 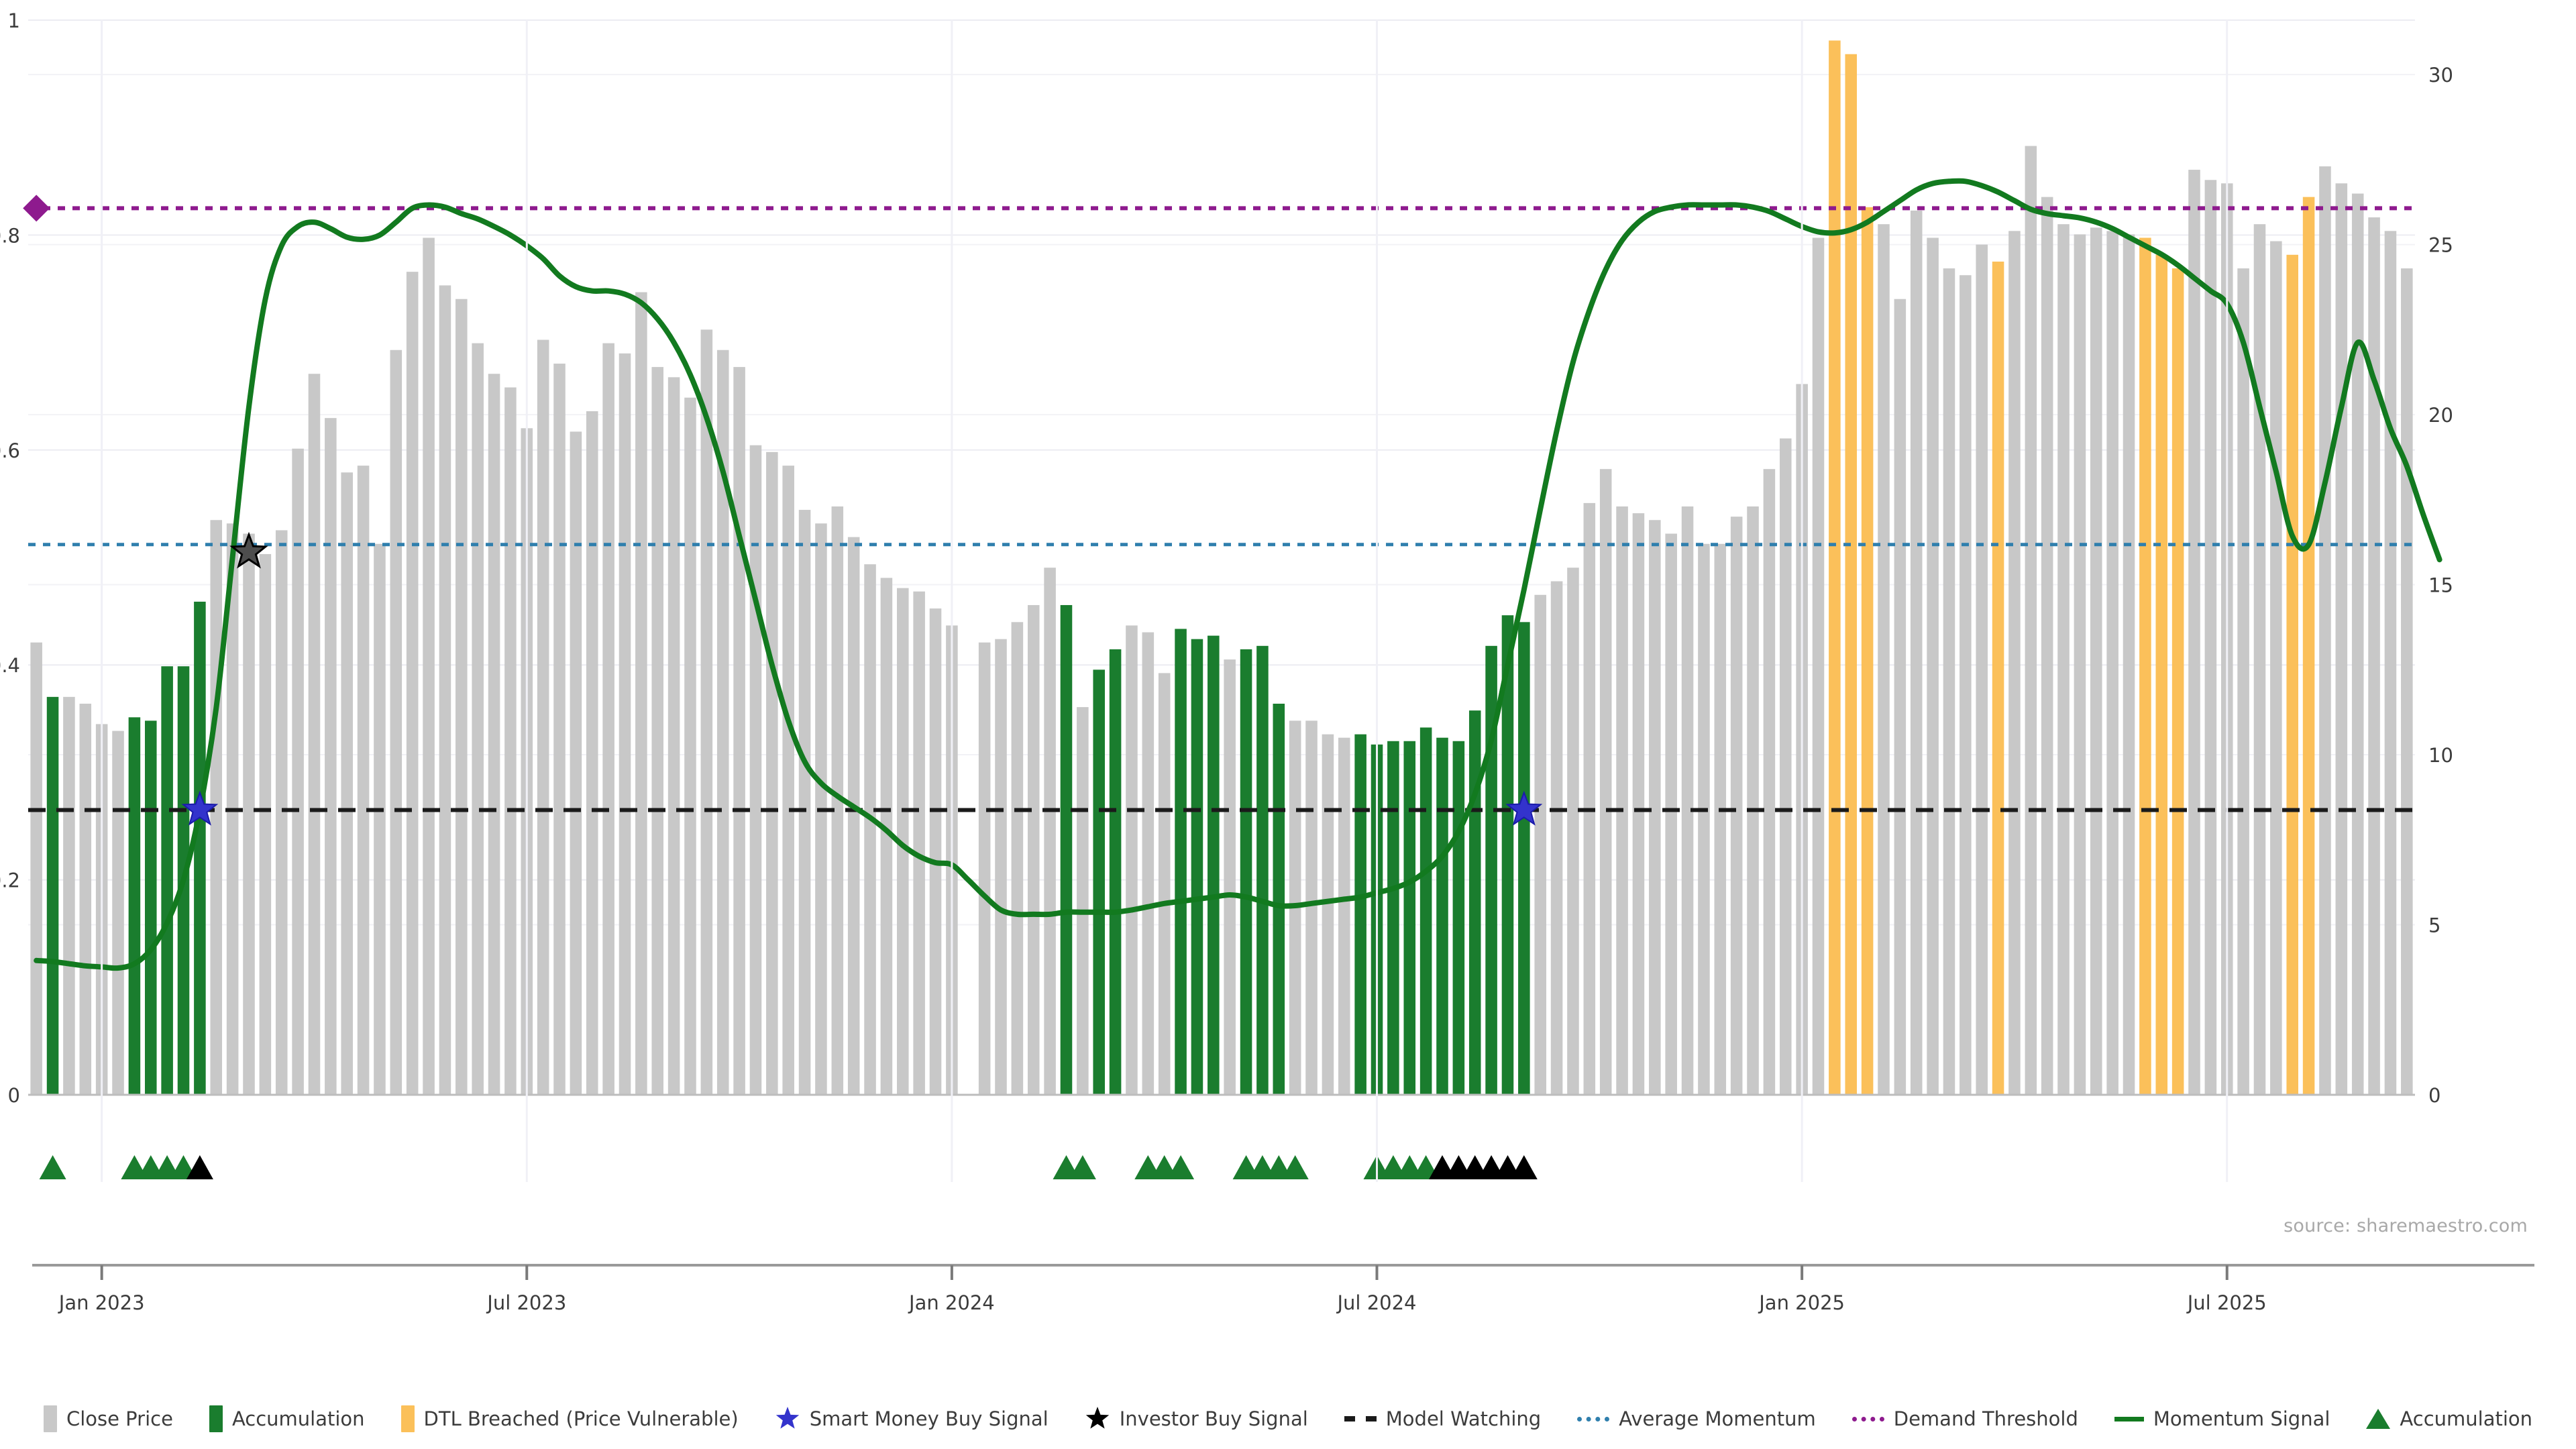 What do you see at coordinates (1196, 1419) in the screenshot?
I see `legend-item: Investor Buy Signal` at bounding box center [1196, 1419].